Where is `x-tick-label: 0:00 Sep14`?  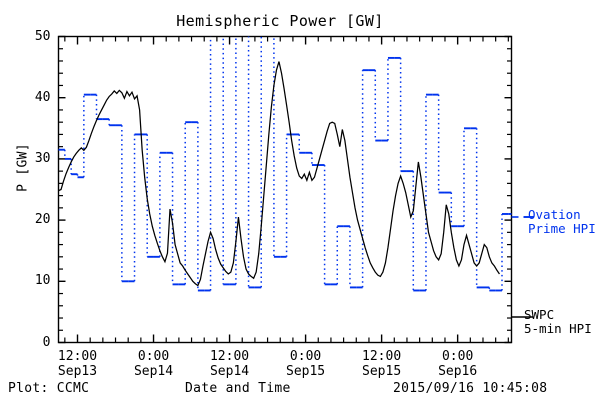 x-tick-label: 0:00 Sep14 is located at coordinates (153, 363).